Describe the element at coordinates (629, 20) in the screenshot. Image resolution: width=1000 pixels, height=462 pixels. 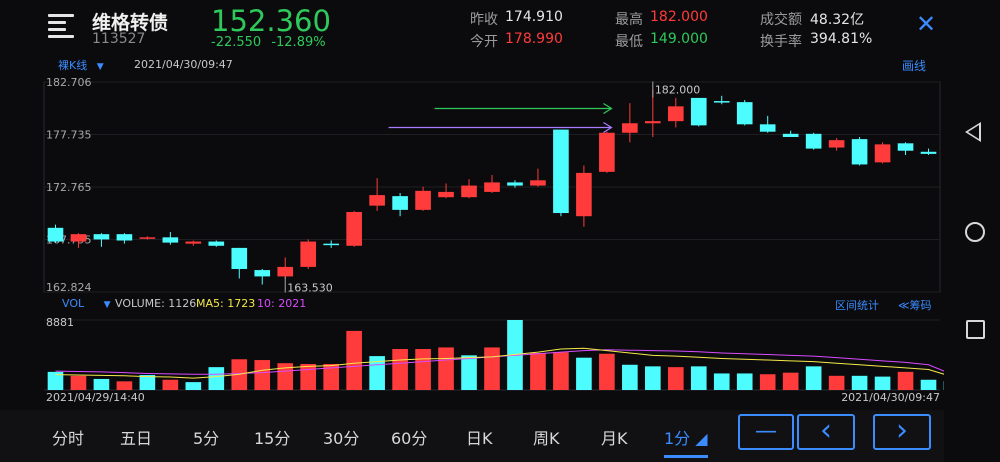
I see `stat-label-high: 最高` at that location.